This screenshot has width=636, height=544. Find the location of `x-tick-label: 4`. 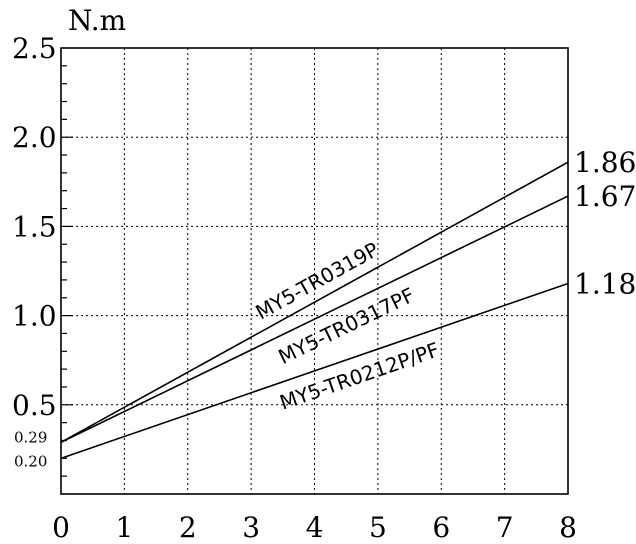

x-tick-label: 4 is located at coordinates (315, 527).